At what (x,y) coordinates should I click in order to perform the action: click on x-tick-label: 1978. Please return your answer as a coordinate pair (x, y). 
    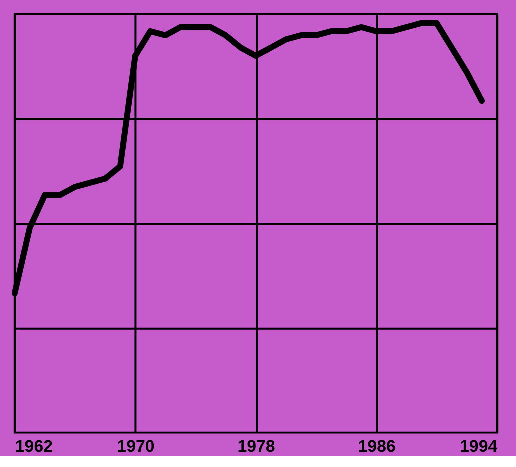
    Looking at the image, I should click on (257, 446).